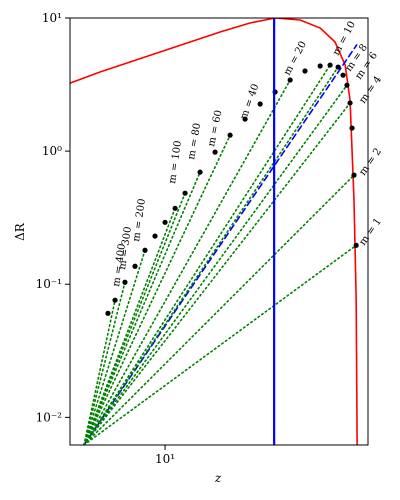 This screenshot has width=400, height=500. Describe the element at coordinates (175, 162) in the screenshot. I see `annotation: m = 100` at that location.